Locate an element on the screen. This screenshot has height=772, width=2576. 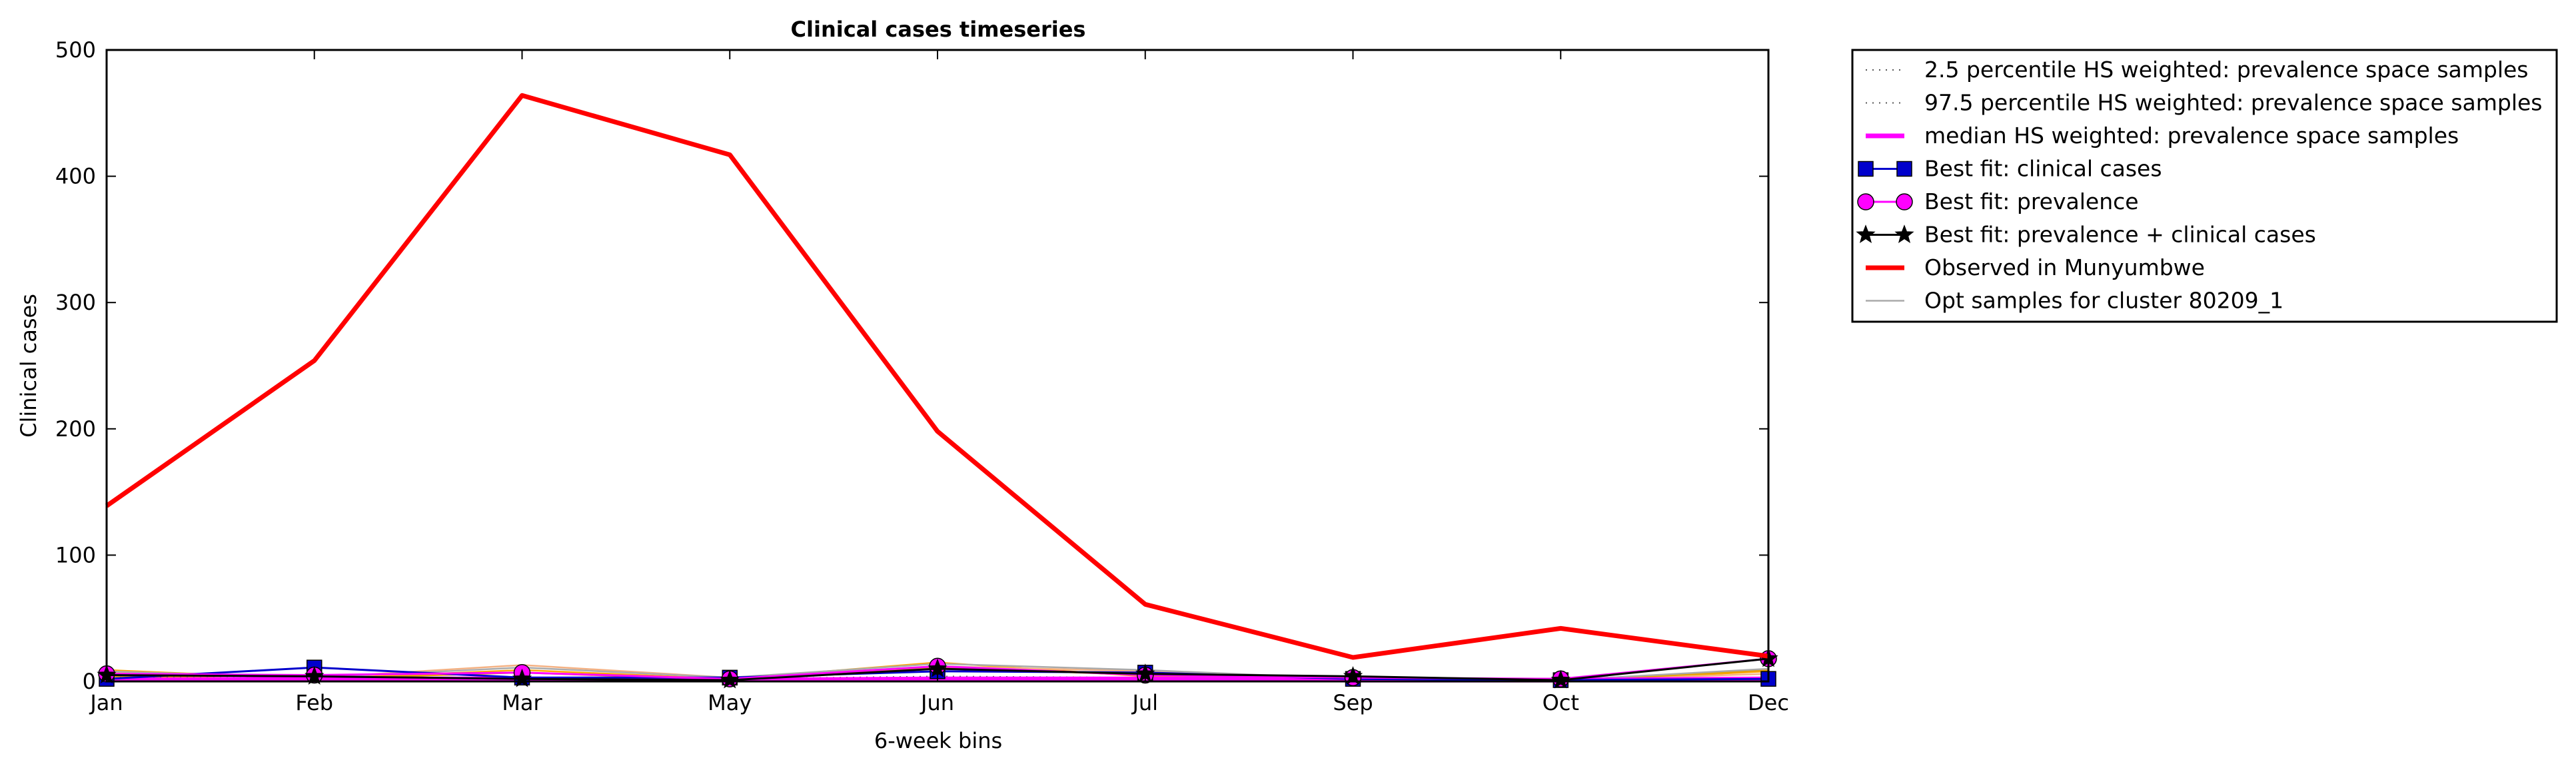
legend-frame is located at coordinates (2204, 186).